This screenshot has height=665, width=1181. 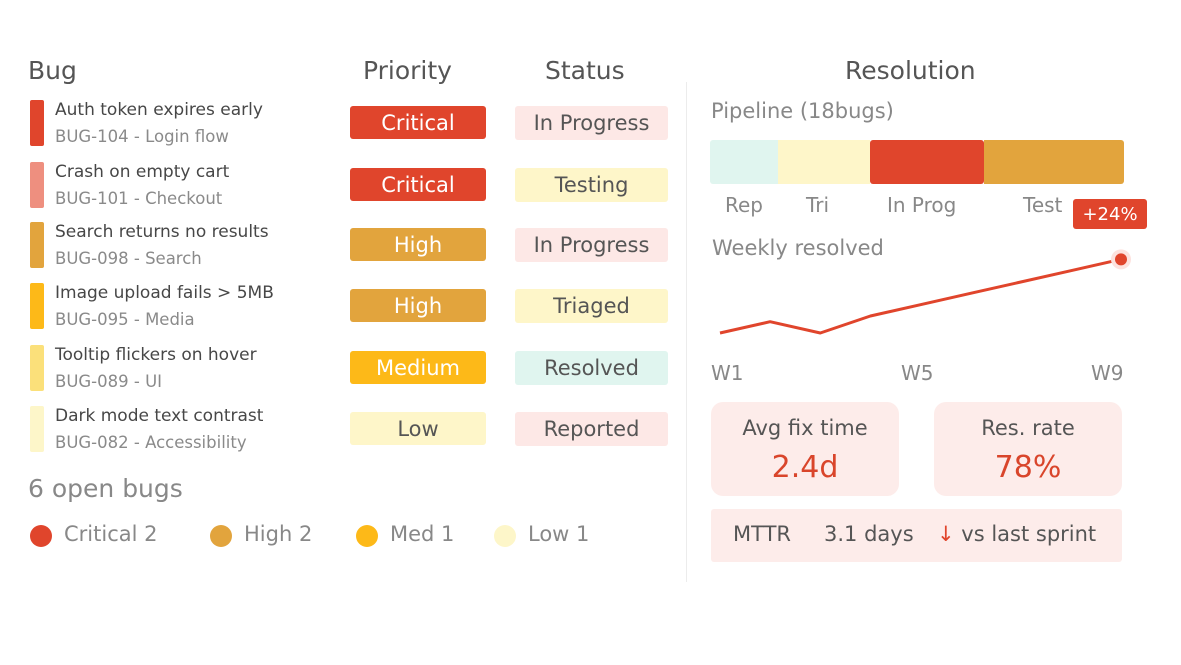 I want to click on bug-title: Tooltip flickers on hover, so click(x=156, y=355).